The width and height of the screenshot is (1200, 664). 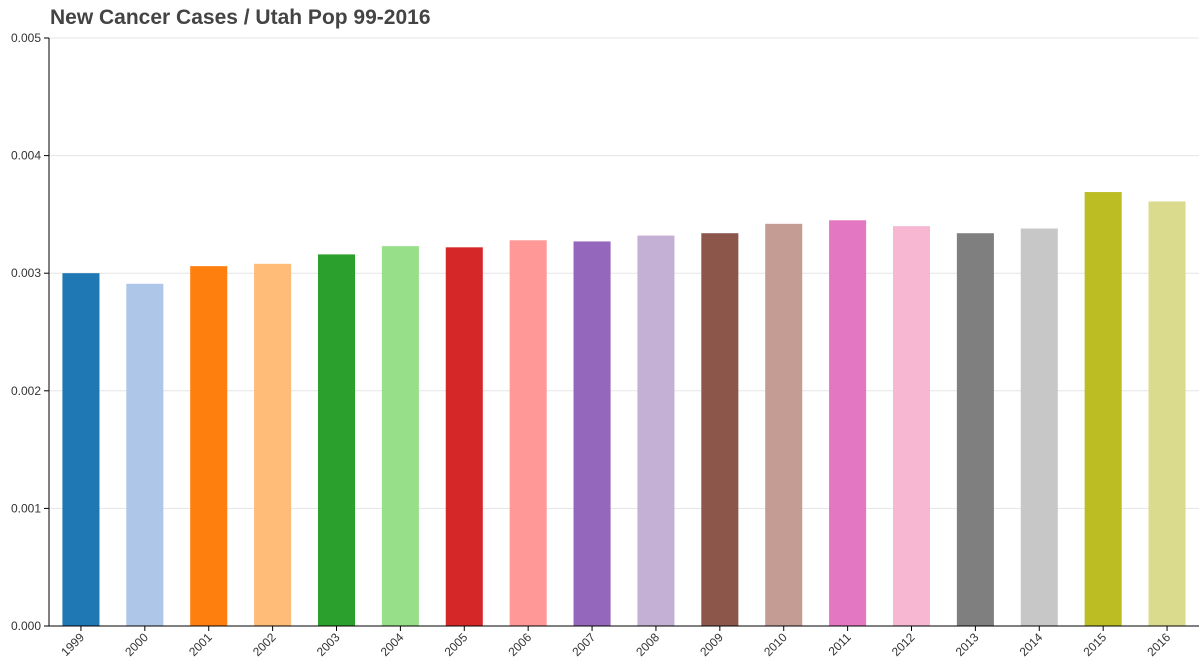 I want to click on bar-1999, so click(x=81, y=449).